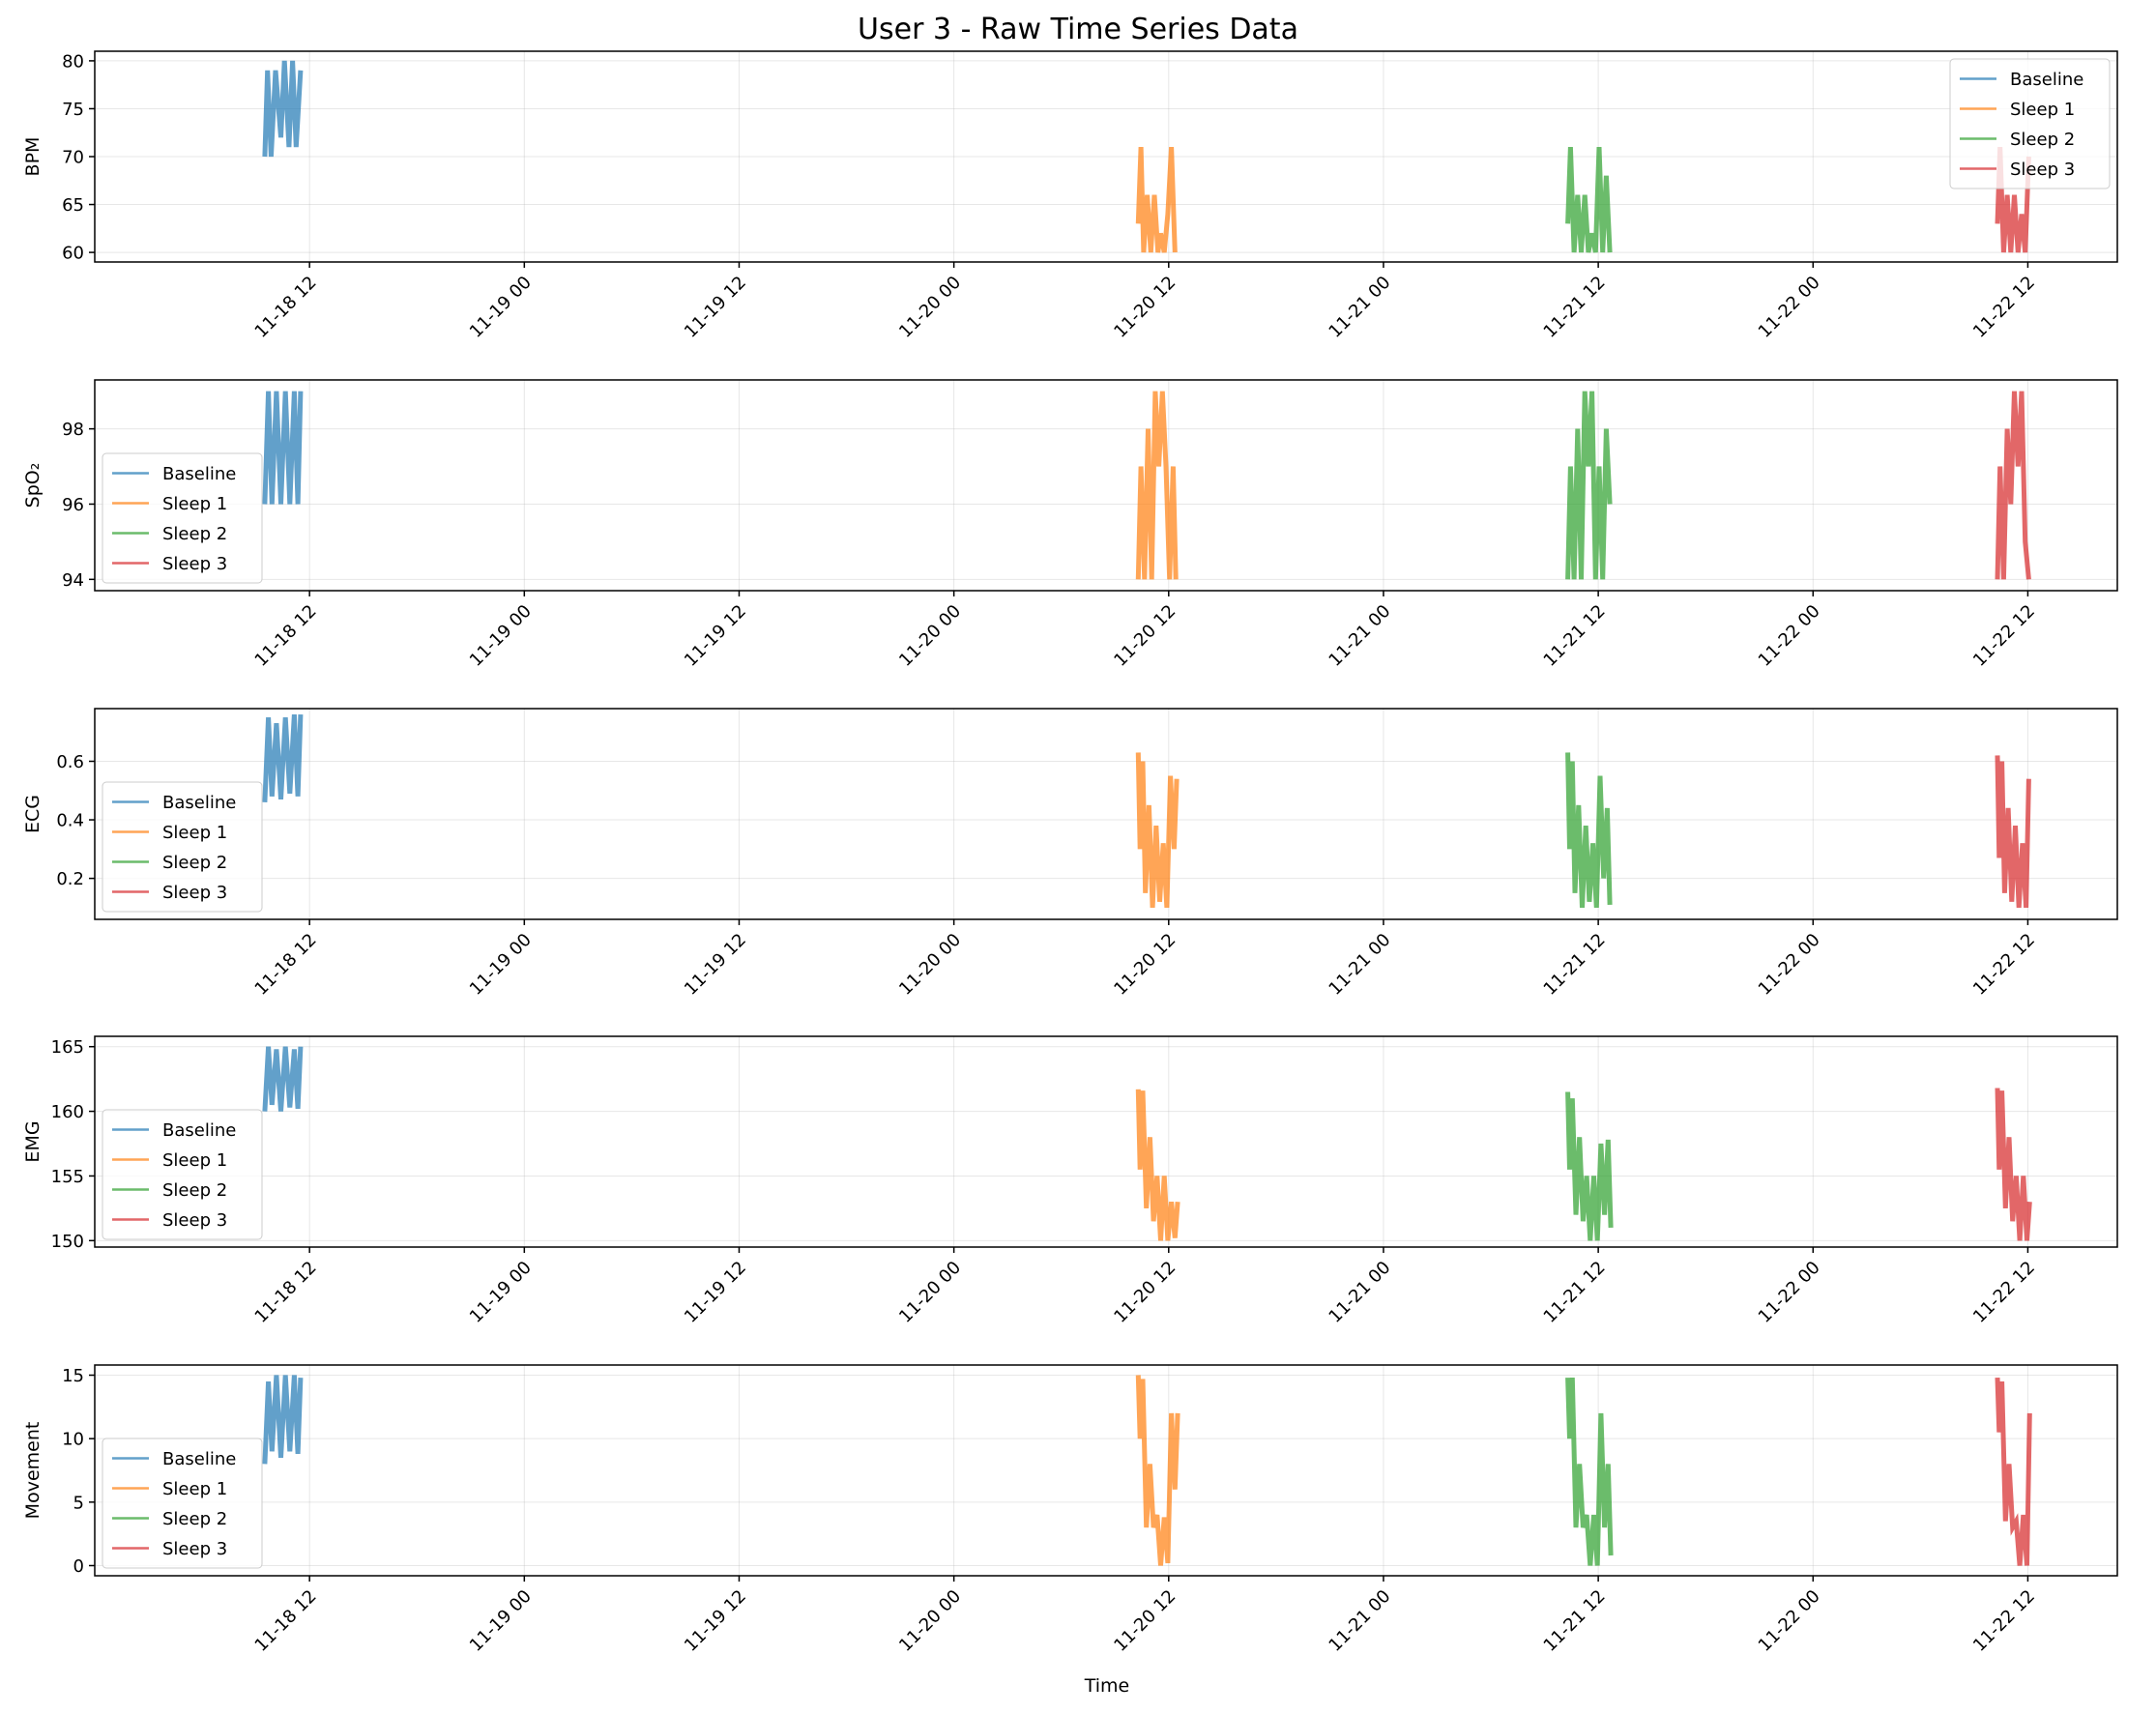 This screenshot has width=2156, height=1714. Describe the element at coordinates (33, 485) in the screenshot. I see `y-axis-label: SpO₂` at that location.